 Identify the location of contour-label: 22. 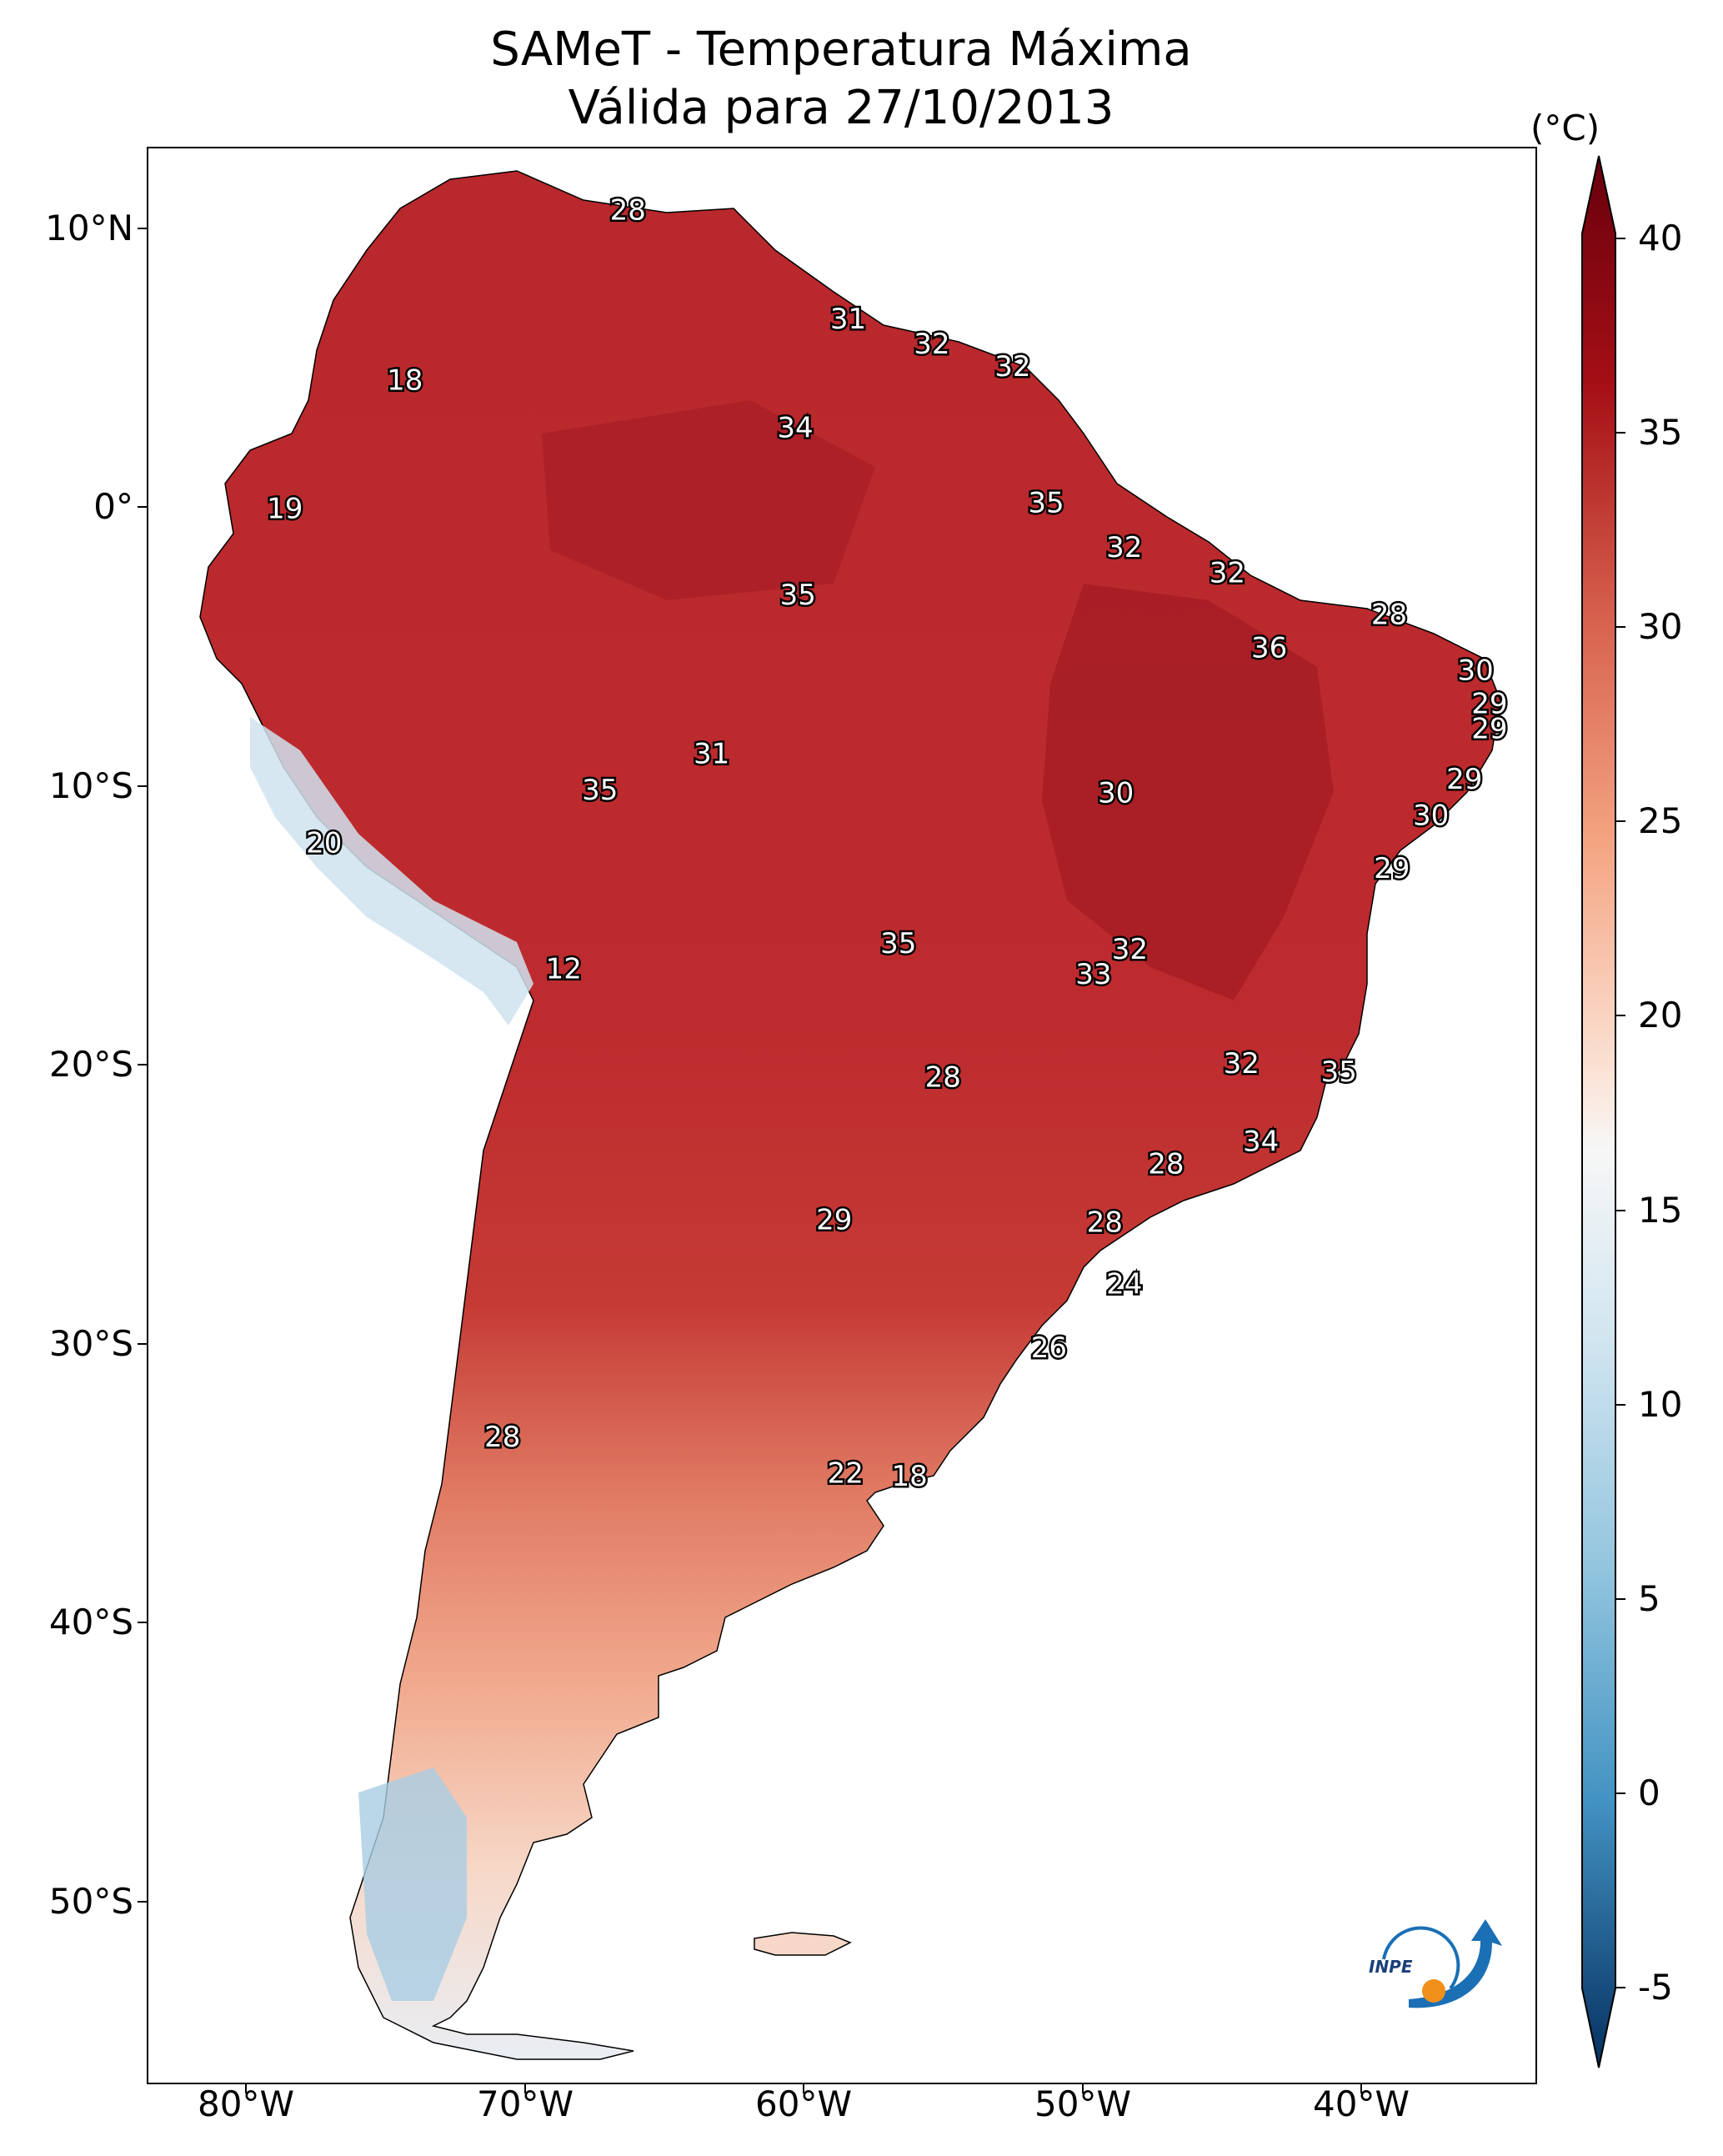
(846, 1474).